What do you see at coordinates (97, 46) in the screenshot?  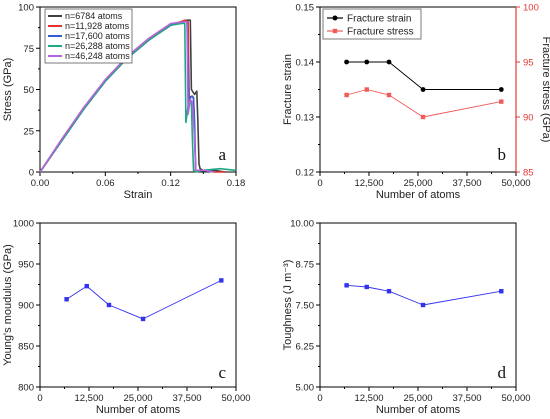 I see `legend-entry: n=26,288 atoms` at bounding box center [97, 46].